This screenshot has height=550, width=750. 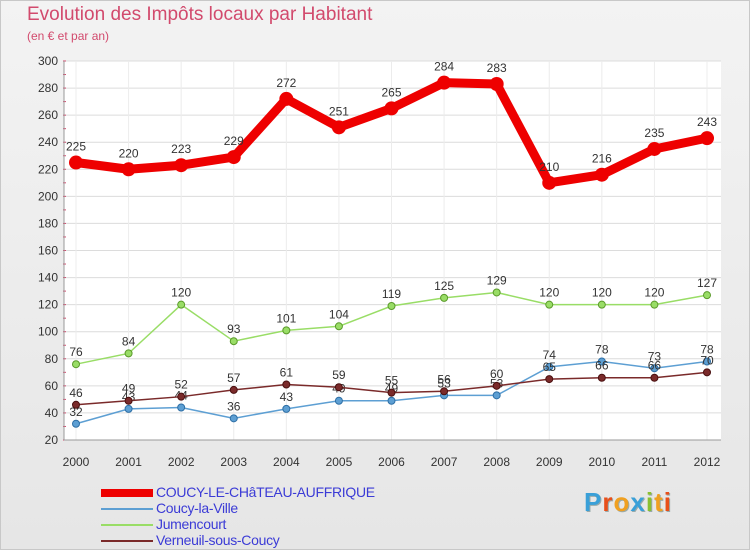 What do you see at coordinates (497, 68) in the screenshot?
I see `data-label: 283` at bounding box center [497, 68].